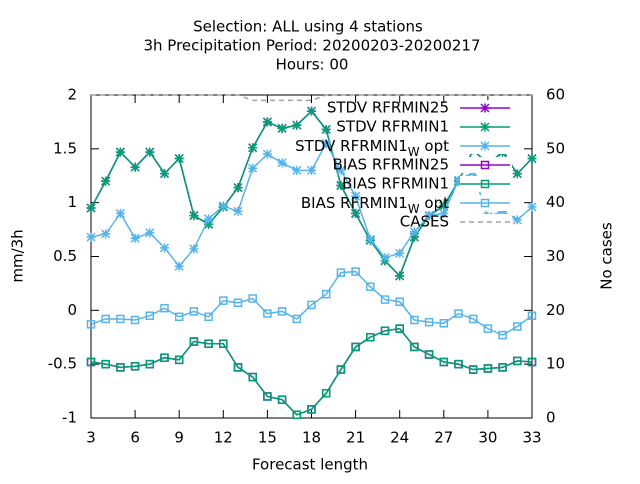  What do you see at coordinates (179, 438) in the screenshot?
I see `x-tick-label: 9` at bounding box center [179, 438].